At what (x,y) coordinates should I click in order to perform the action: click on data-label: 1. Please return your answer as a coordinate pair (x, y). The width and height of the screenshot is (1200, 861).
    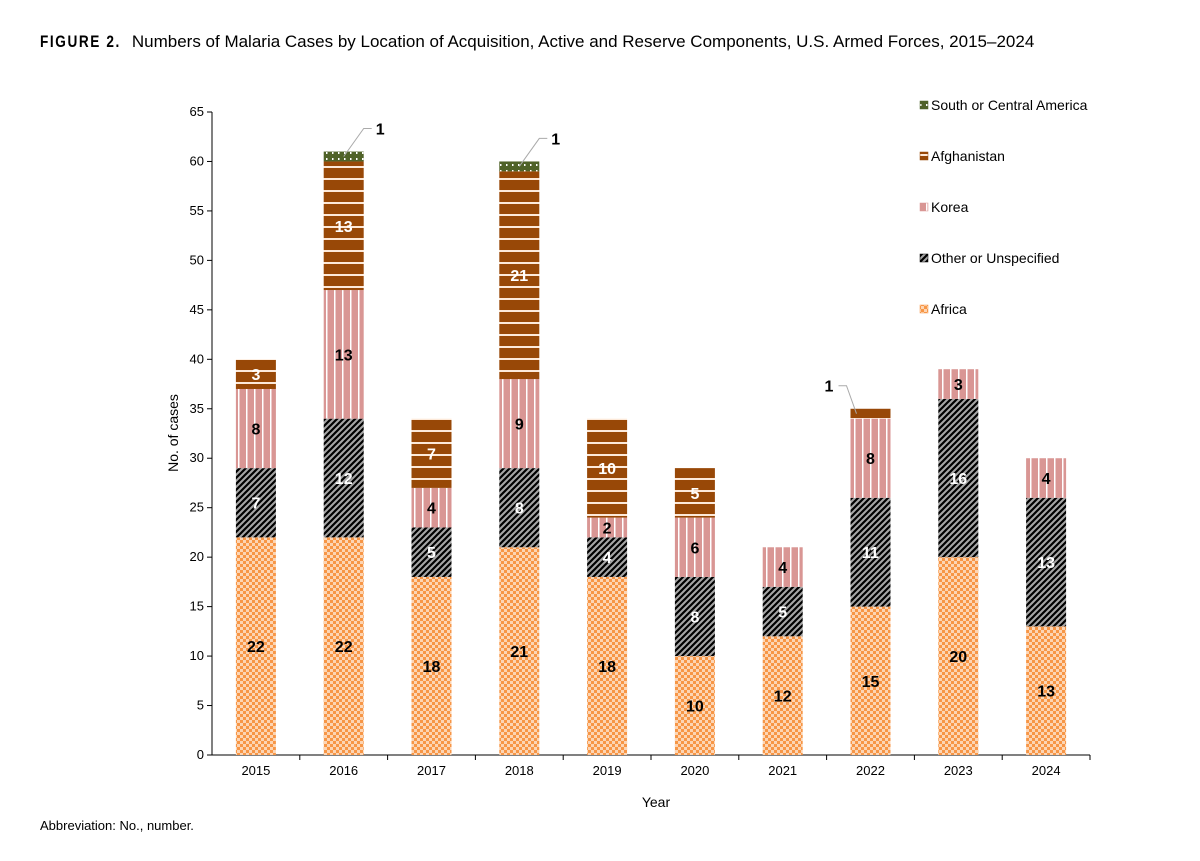
    Looking at the image, I should click on (555, 139).